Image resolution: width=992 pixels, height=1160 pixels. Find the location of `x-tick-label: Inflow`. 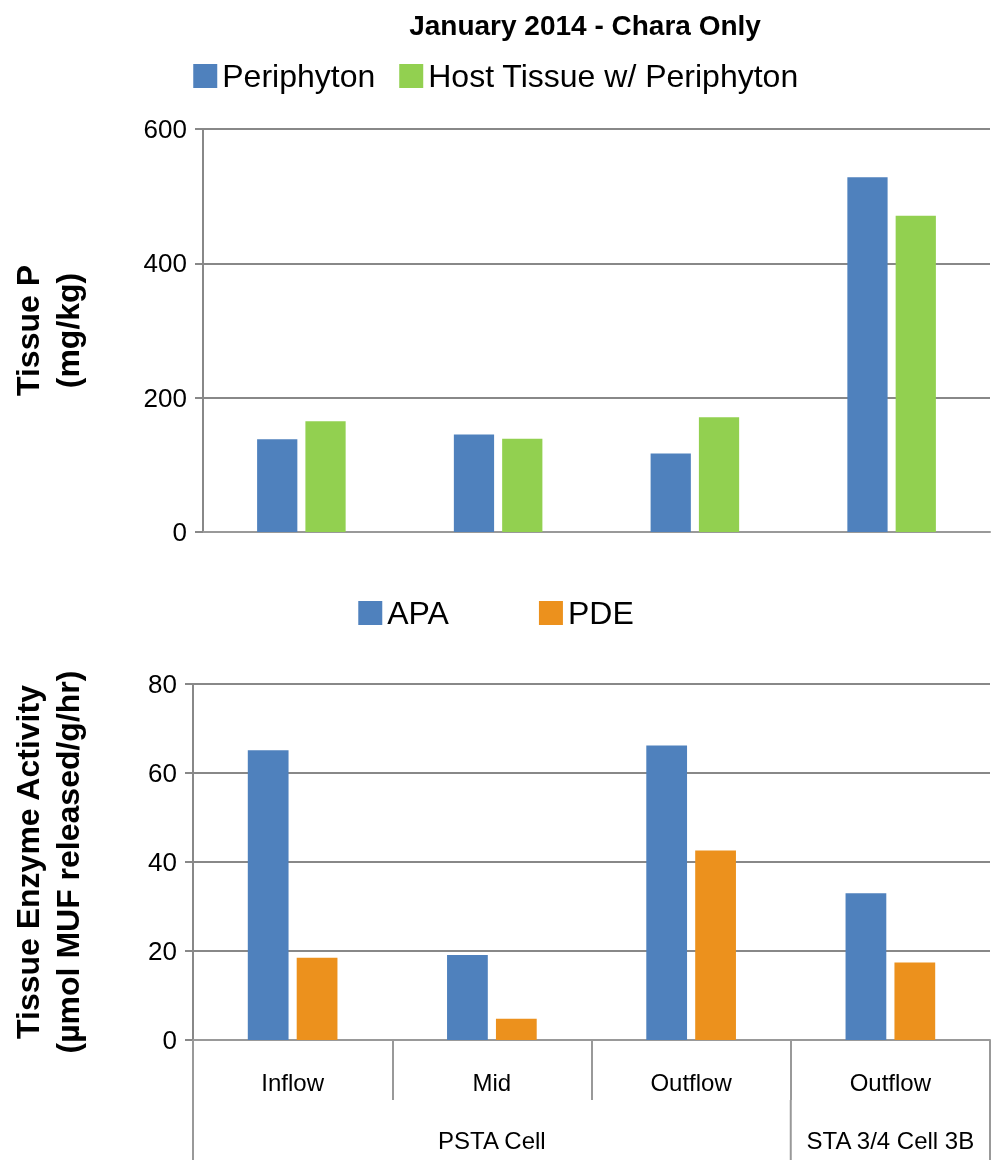

x-tick-label: Inflow is located at coordinates (293, 1082).